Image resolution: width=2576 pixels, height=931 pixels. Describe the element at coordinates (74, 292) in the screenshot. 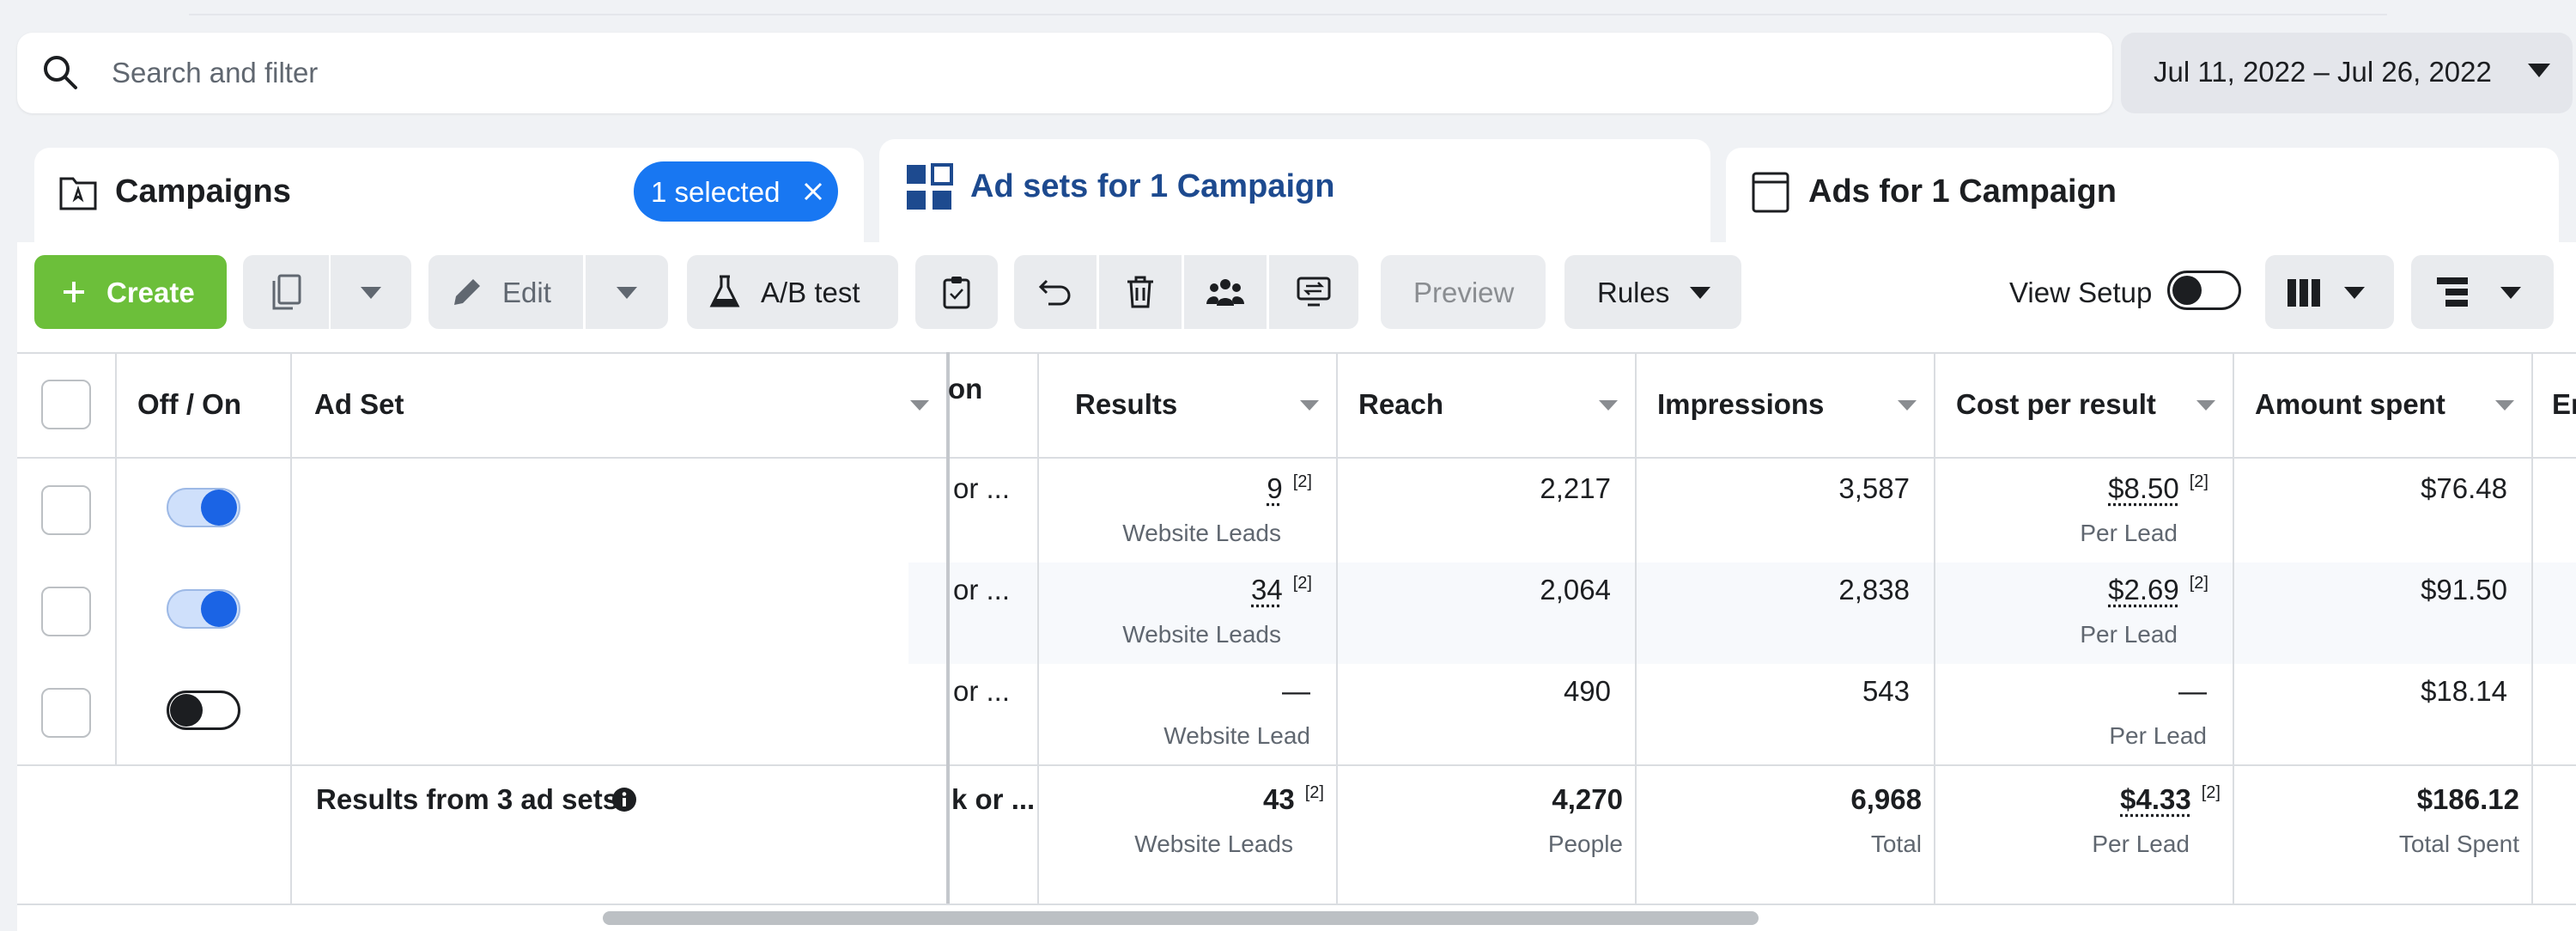

I see `plus-icon` at that location.